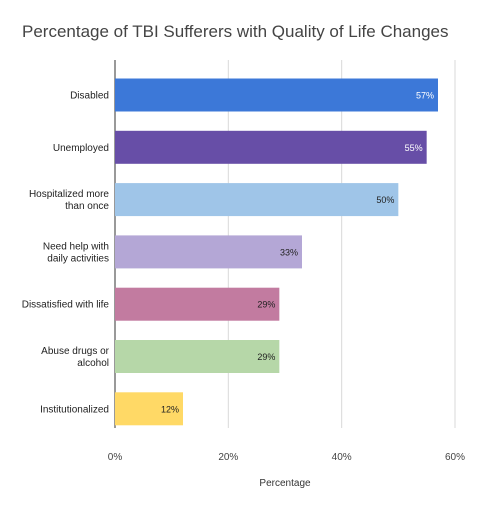  What do you see at coordinates (93, 363) in the screenshot?
I see `category-label-line: alcohol` at bounding box center [93, 363].